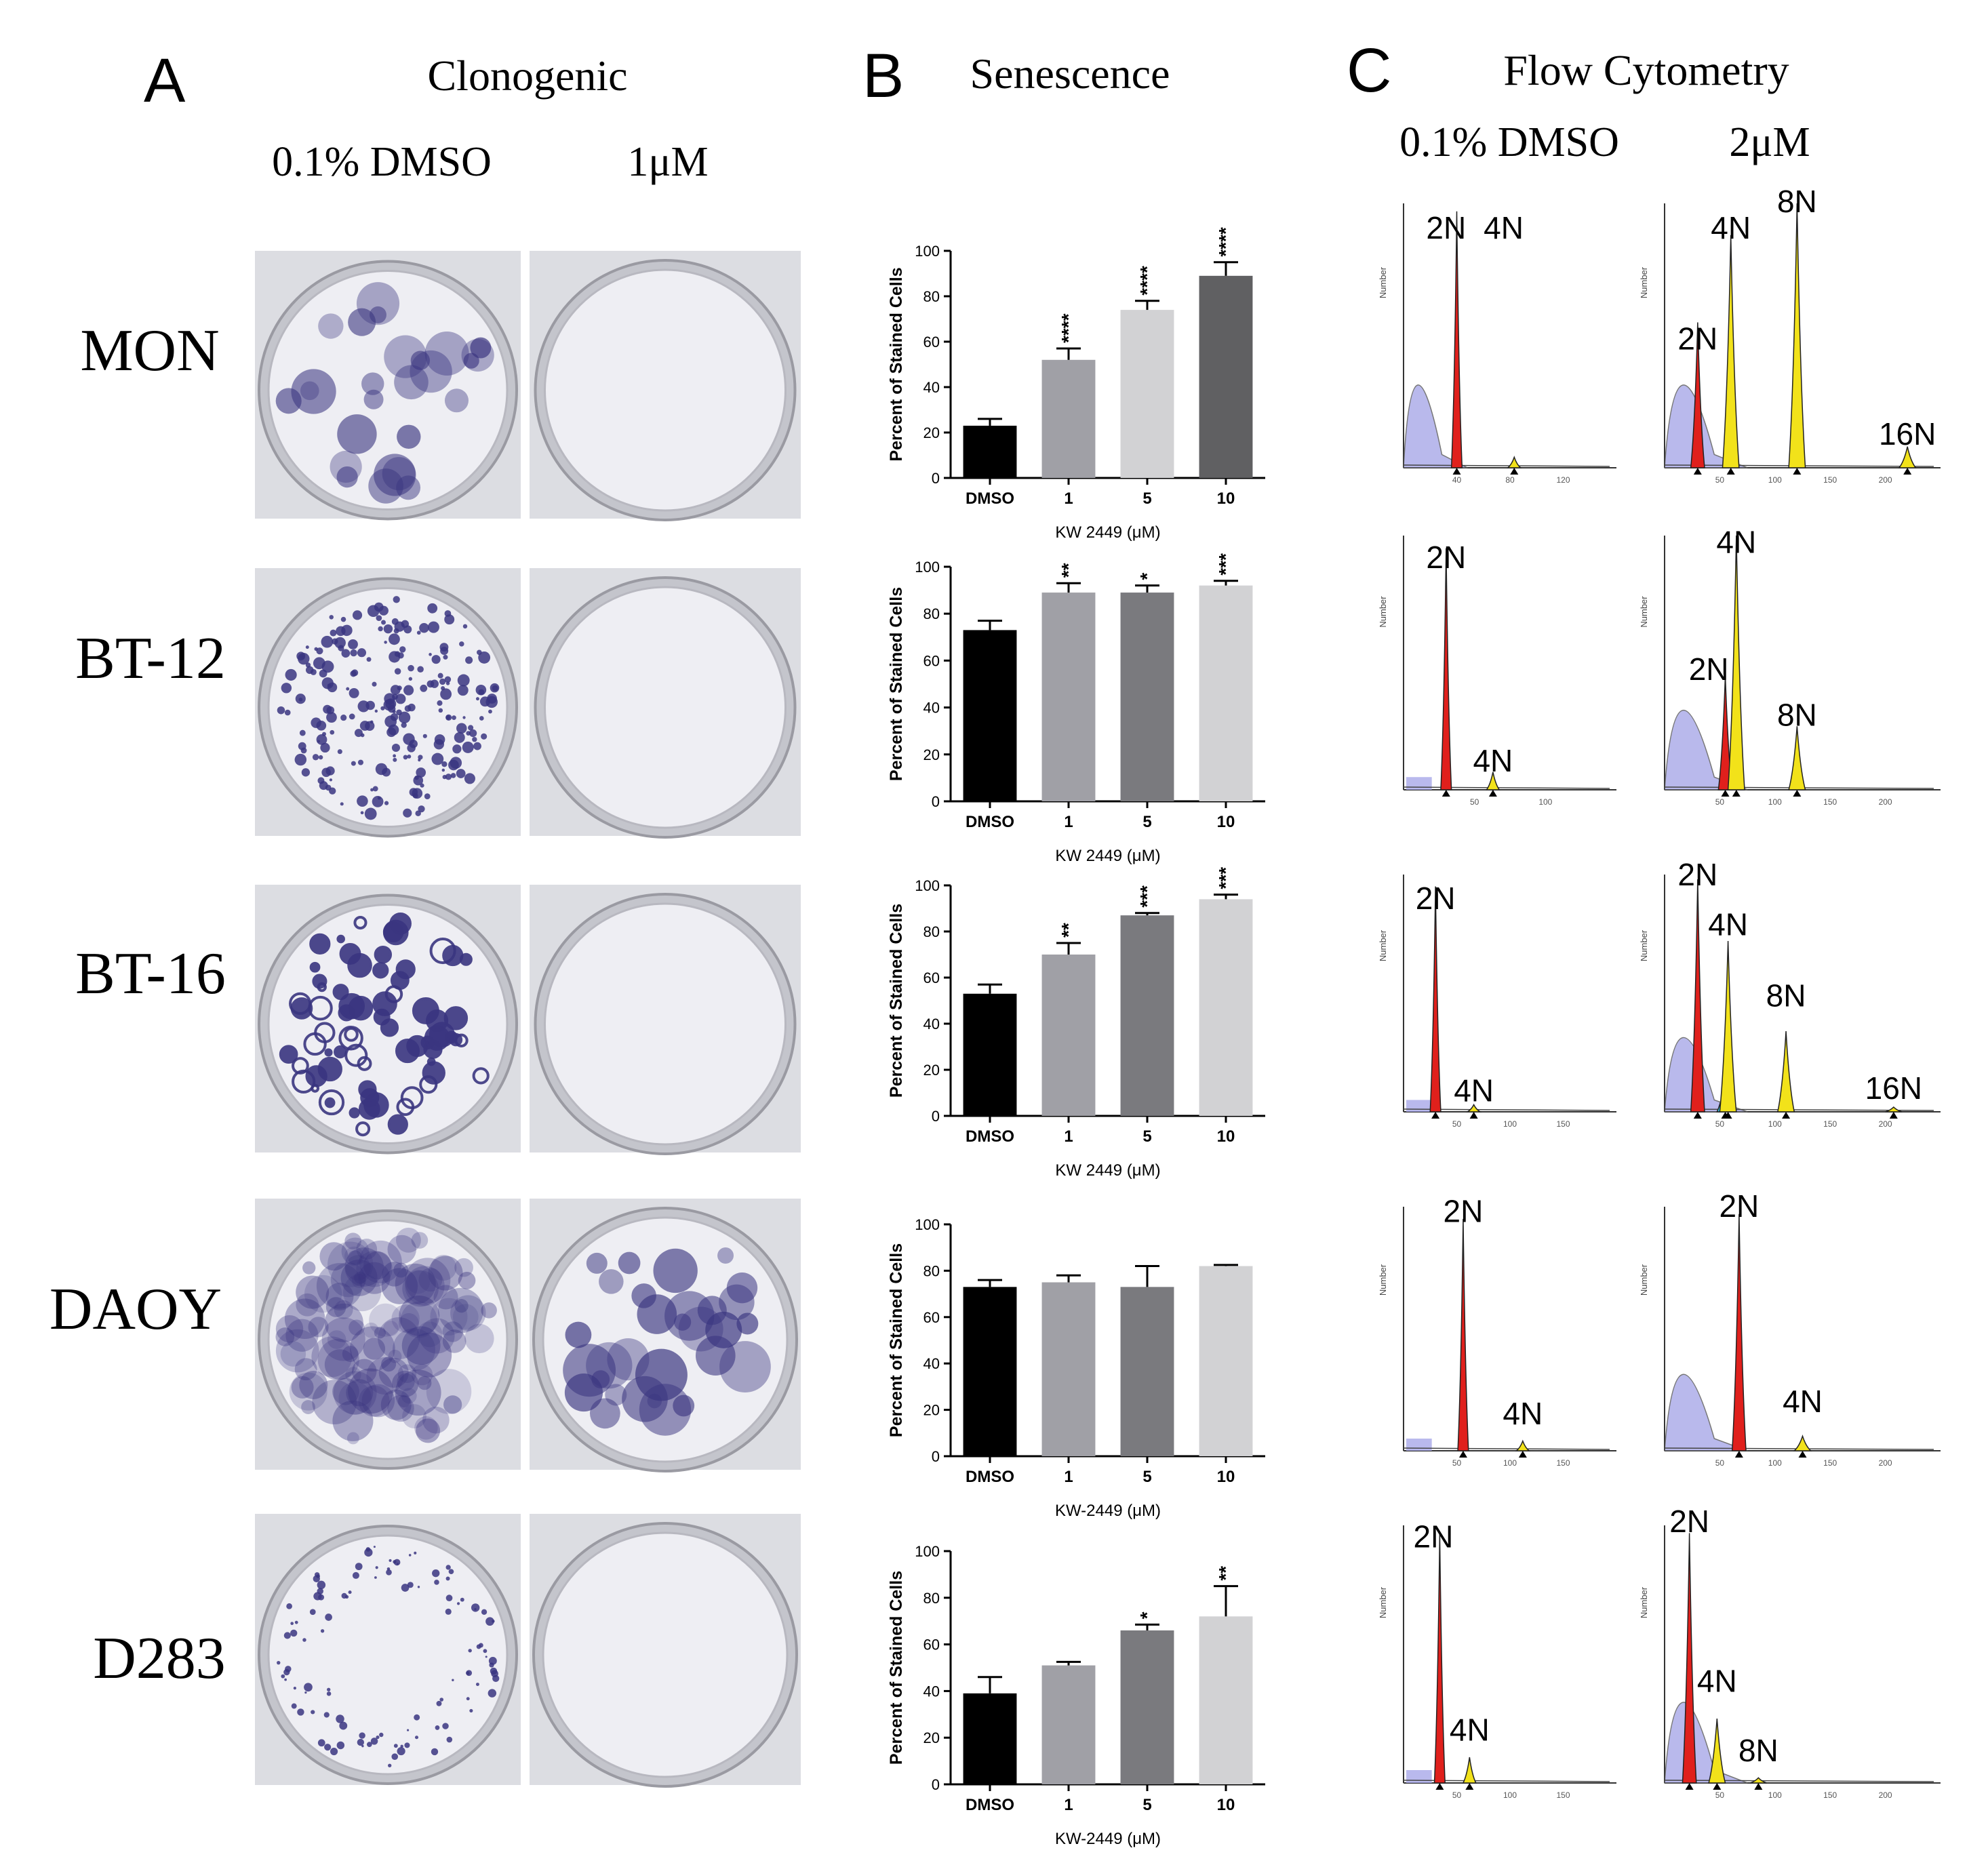  I want to click on y-tick-label: 60, so click(931, 1317).